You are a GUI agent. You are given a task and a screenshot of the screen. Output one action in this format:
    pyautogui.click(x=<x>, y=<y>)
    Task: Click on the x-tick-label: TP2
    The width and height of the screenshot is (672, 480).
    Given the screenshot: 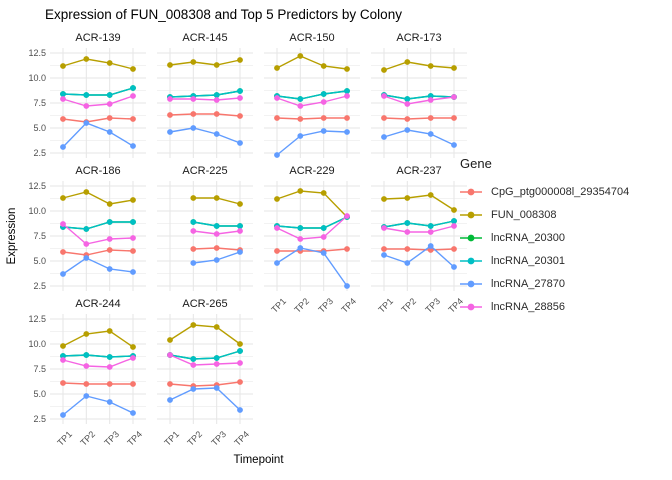 What is the action you would take?
    pyautogui.click(x=409, y=305)
    